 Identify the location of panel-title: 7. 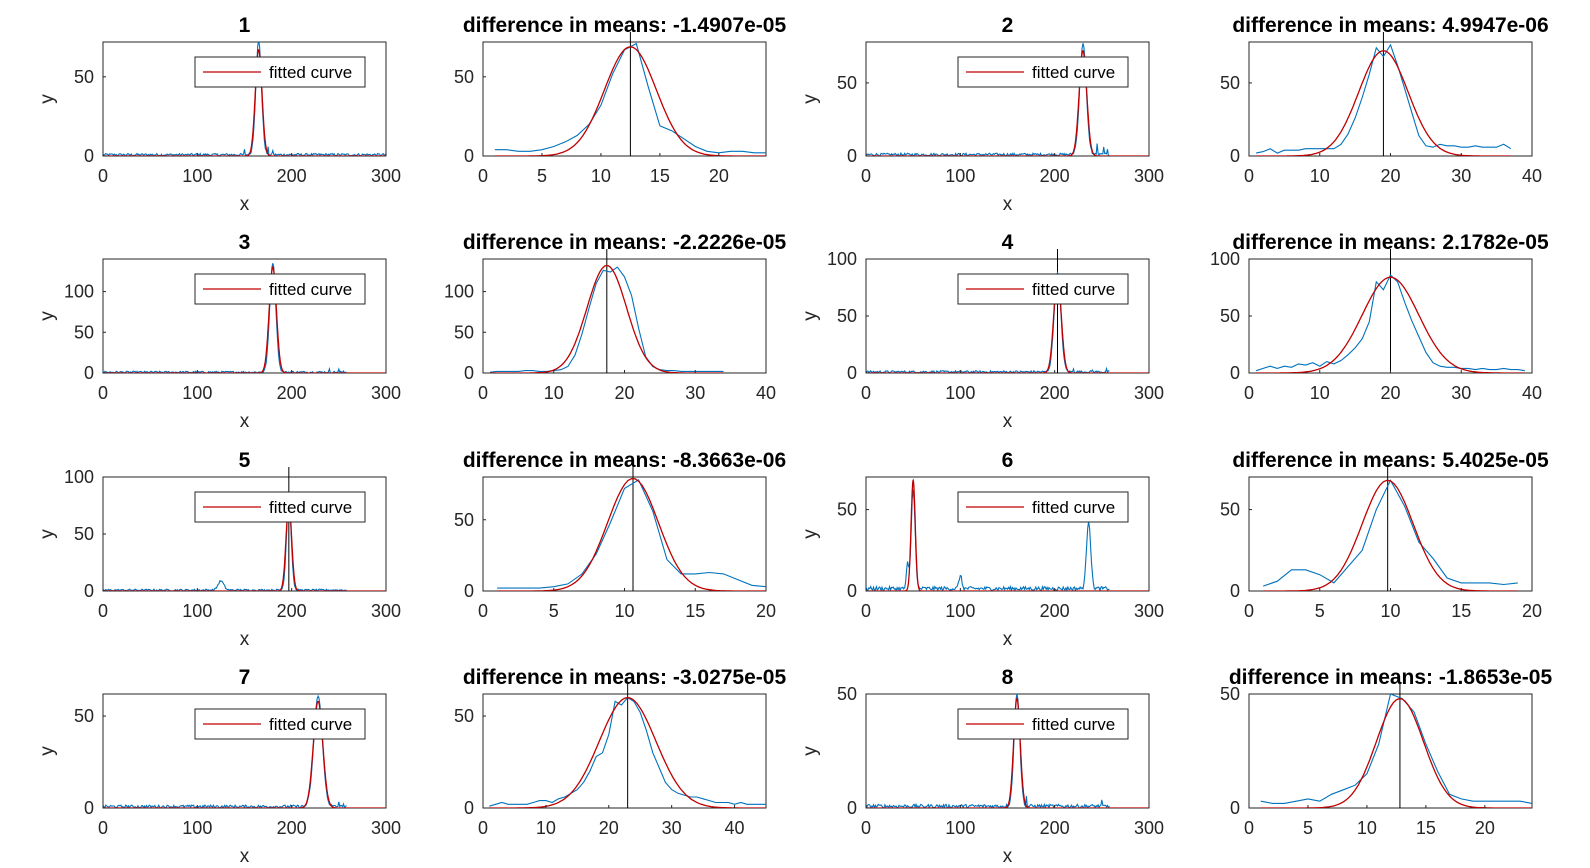
(245, 677).